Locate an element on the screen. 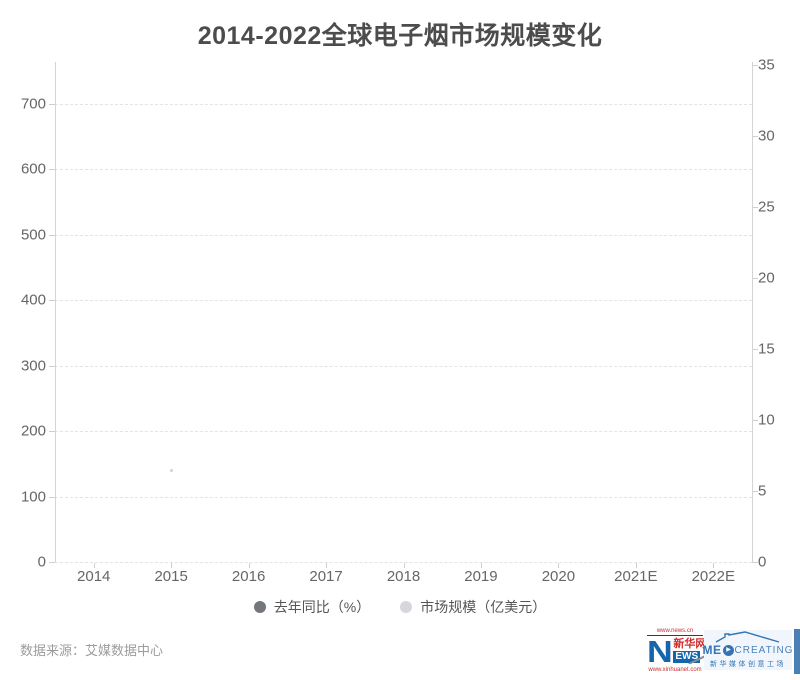 This screenshot has height=680, width=800. xinhua-bottom-url: www.xinhuanet.com is located at coordinates (675, 670).